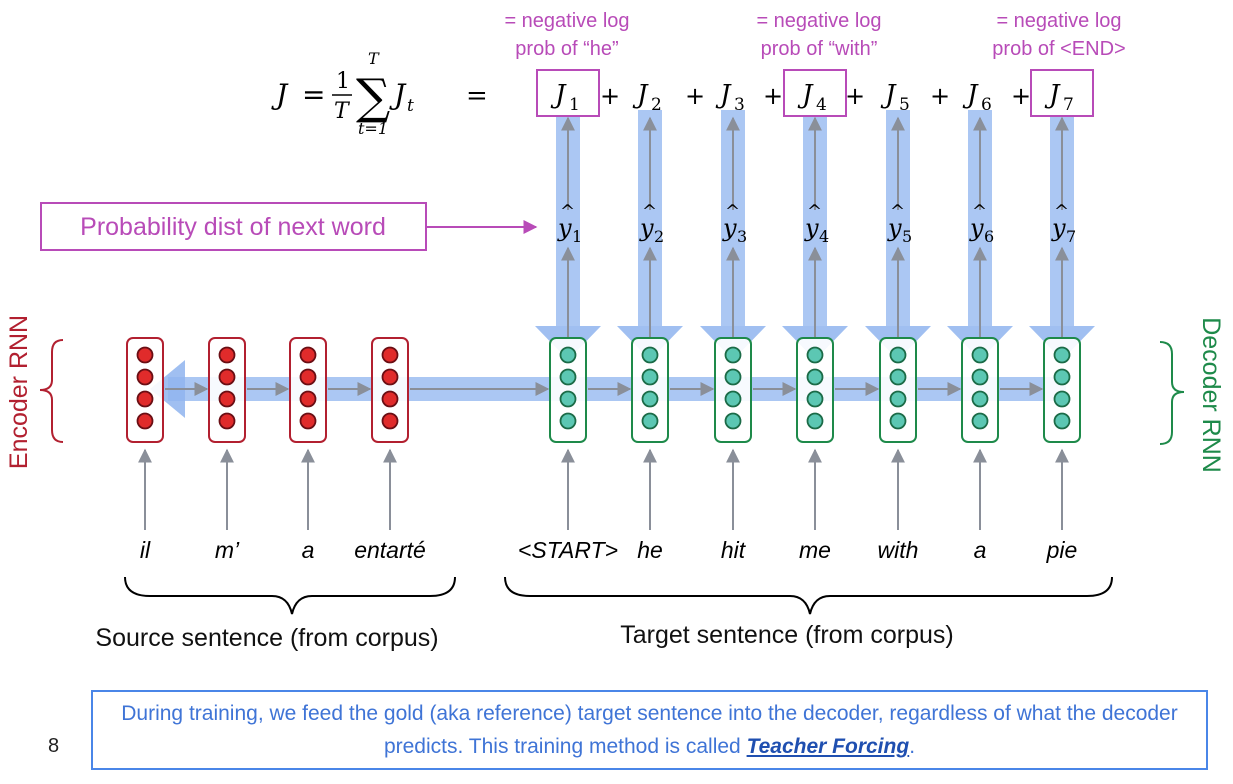  Describe the element at coordinates (313, 94) in the screenshot. I see `formula-equals: =` at that location.